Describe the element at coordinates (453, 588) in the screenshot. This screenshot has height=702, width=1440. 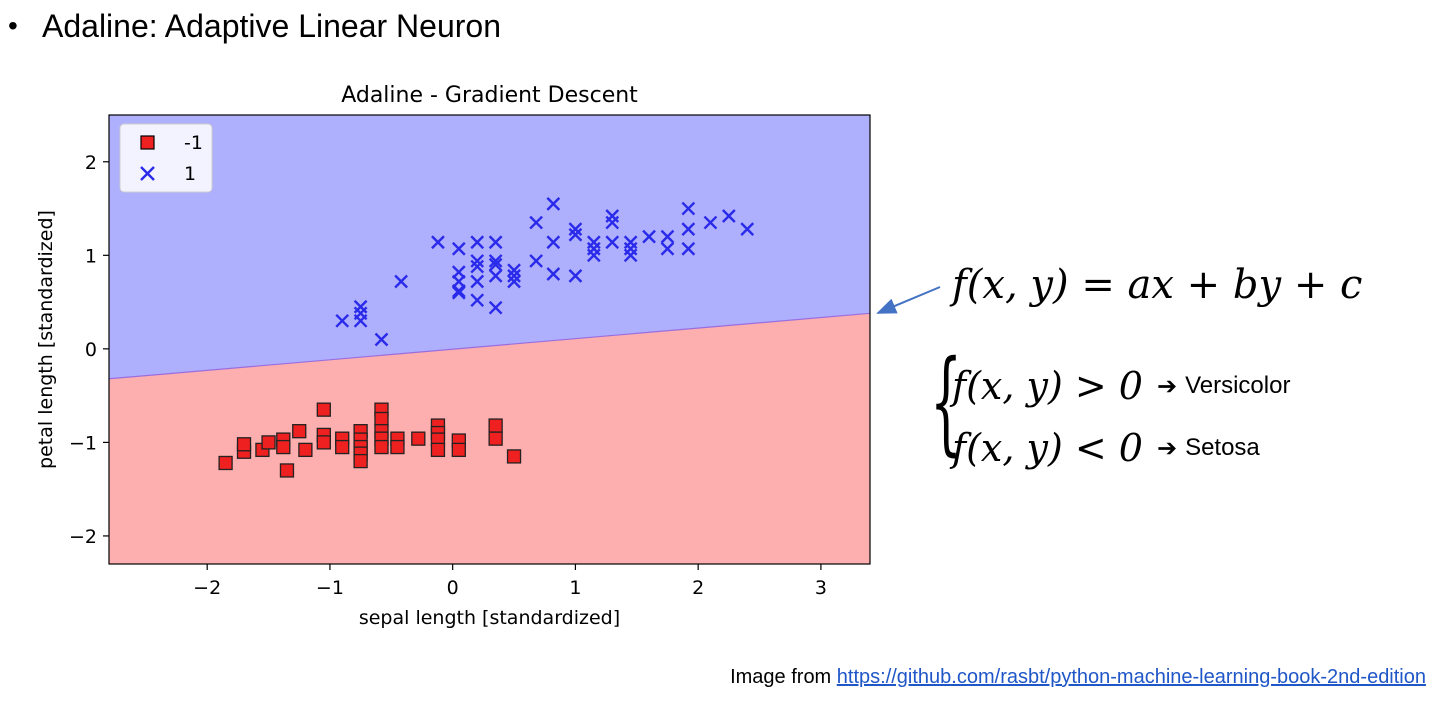
I see `x-tick-label: 0` at that location.